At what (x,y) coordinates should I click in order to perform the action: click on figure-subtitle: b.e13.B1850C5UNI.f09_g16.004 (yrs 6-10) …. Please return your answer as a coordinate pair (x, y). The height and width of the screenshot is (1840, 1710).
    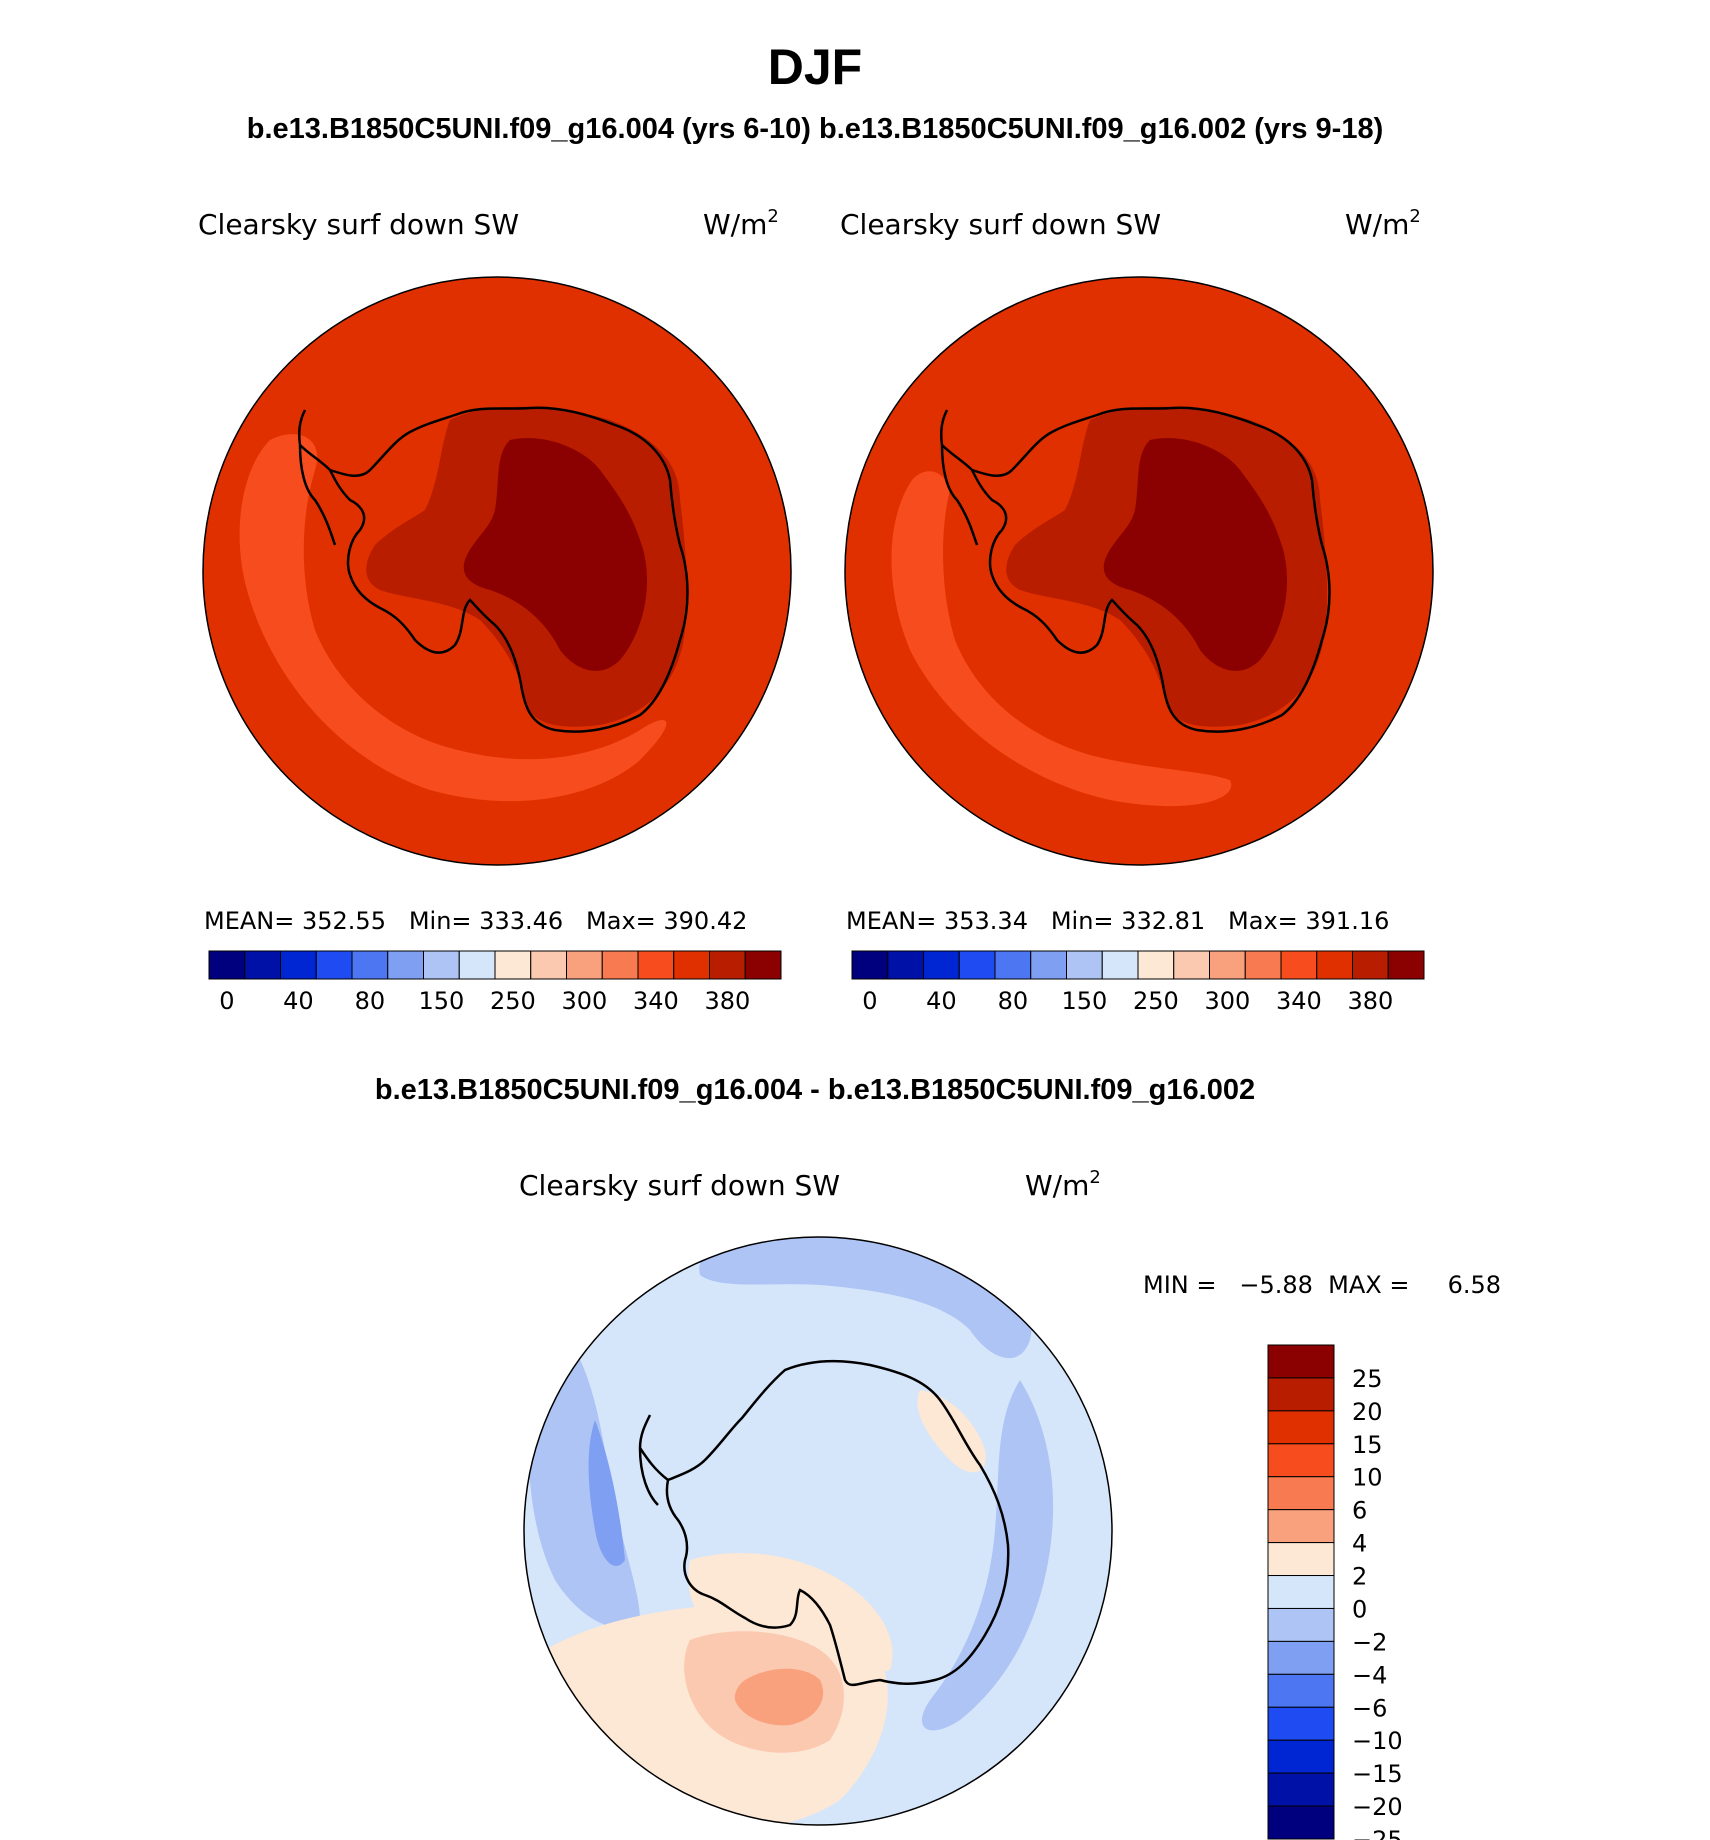
    Looking at the image, I should click on (815, 129).